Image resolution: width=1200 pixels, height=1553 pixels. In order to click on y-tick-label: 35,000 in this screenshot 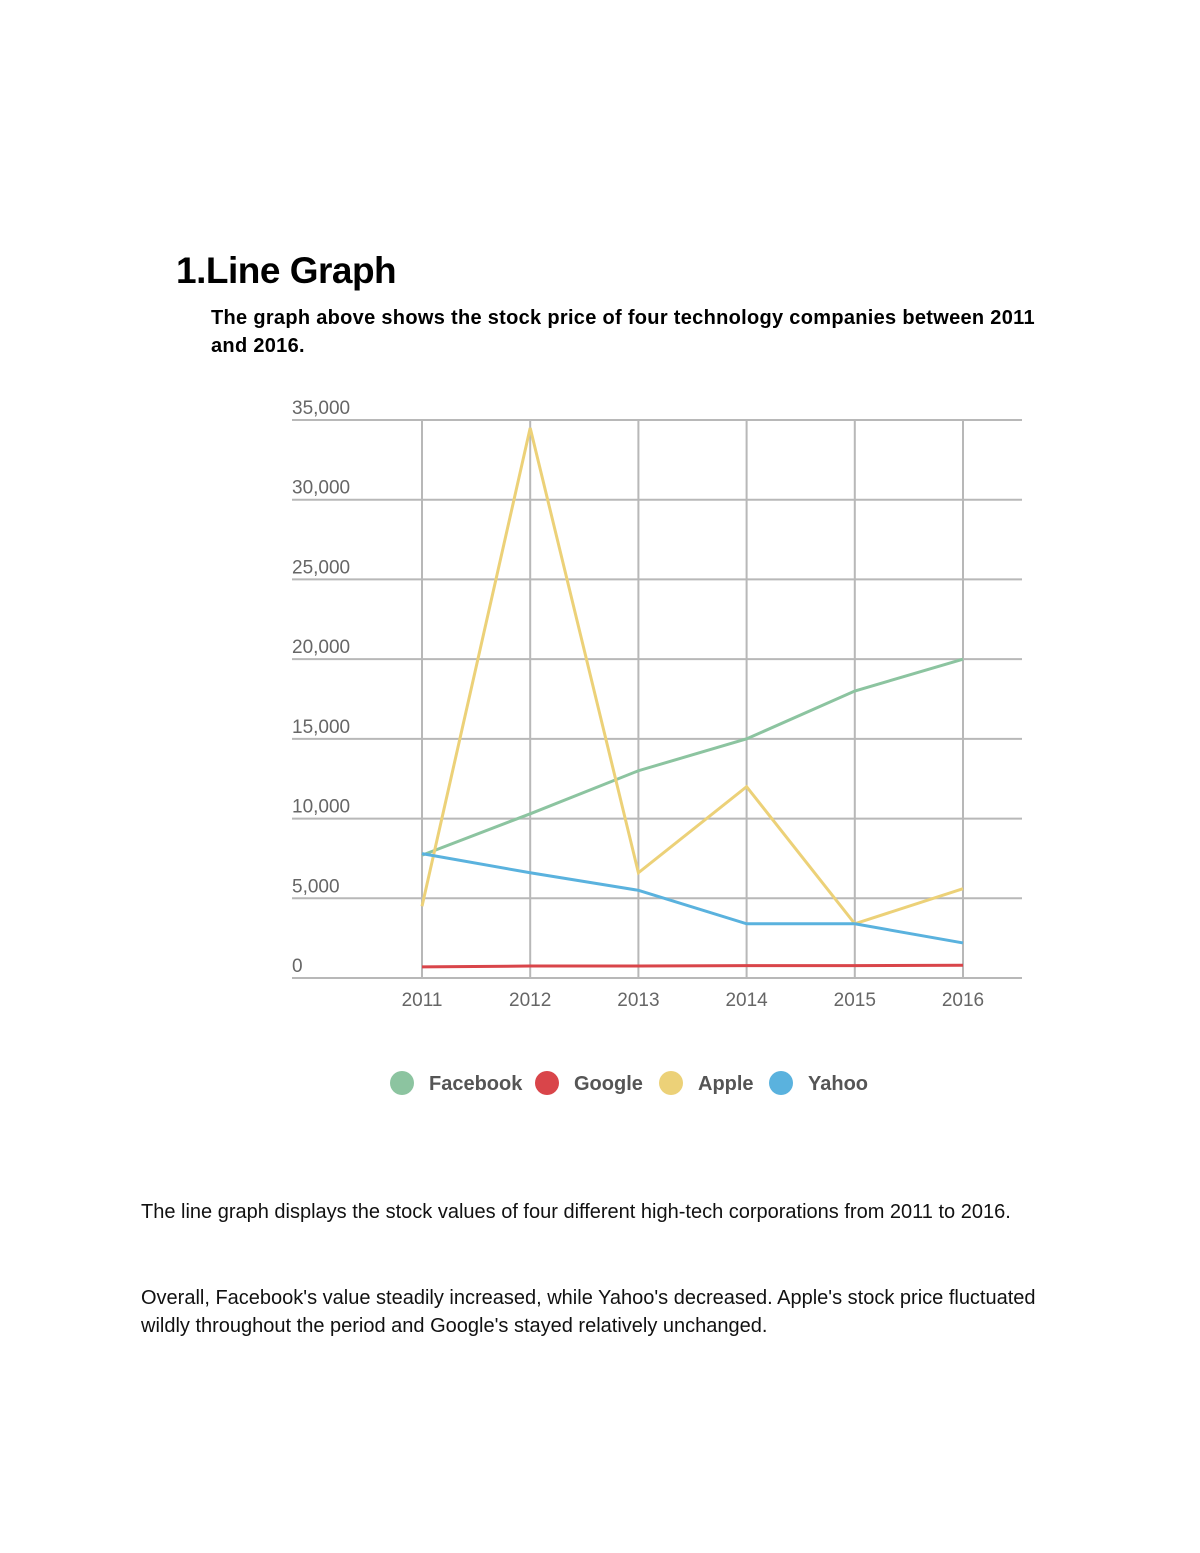, I will do `click(321, 408)`.